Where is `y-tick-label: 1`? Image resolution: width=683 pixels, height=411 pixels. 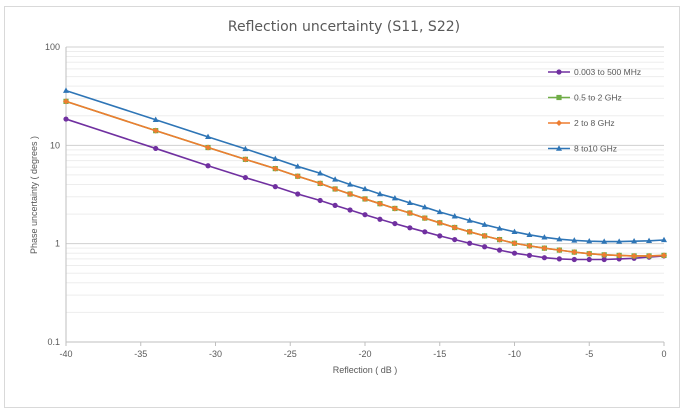
y-tick-label: 1 is located at coordinates (57, 244).